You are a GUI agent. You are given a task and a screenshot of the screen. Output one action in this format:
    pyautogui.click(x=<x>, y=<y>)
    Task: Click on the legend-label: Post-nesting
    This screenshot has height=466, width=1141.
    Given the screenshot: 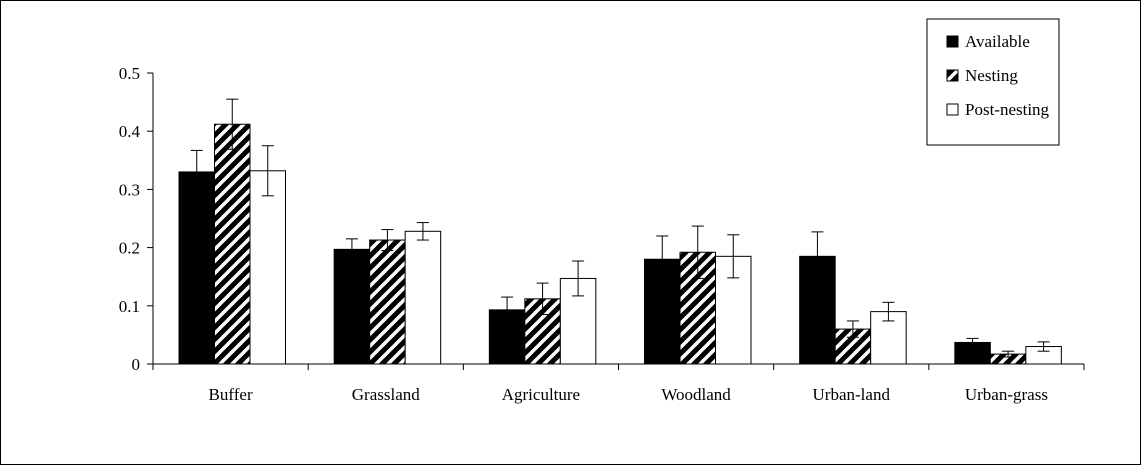 What is the action you would take?
    pyautogui.click(x=1007, y=109)
    